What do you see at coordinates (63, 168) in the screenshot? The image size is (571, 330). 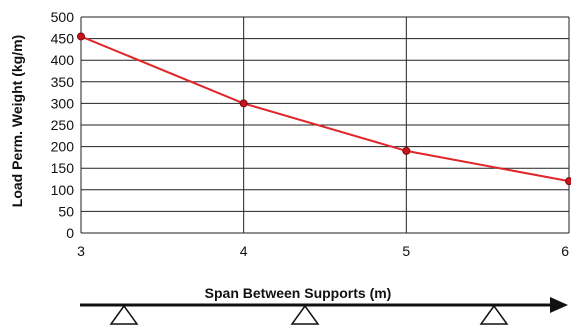 I see `y-tick-label: 150` at bounding box center [63, 168].